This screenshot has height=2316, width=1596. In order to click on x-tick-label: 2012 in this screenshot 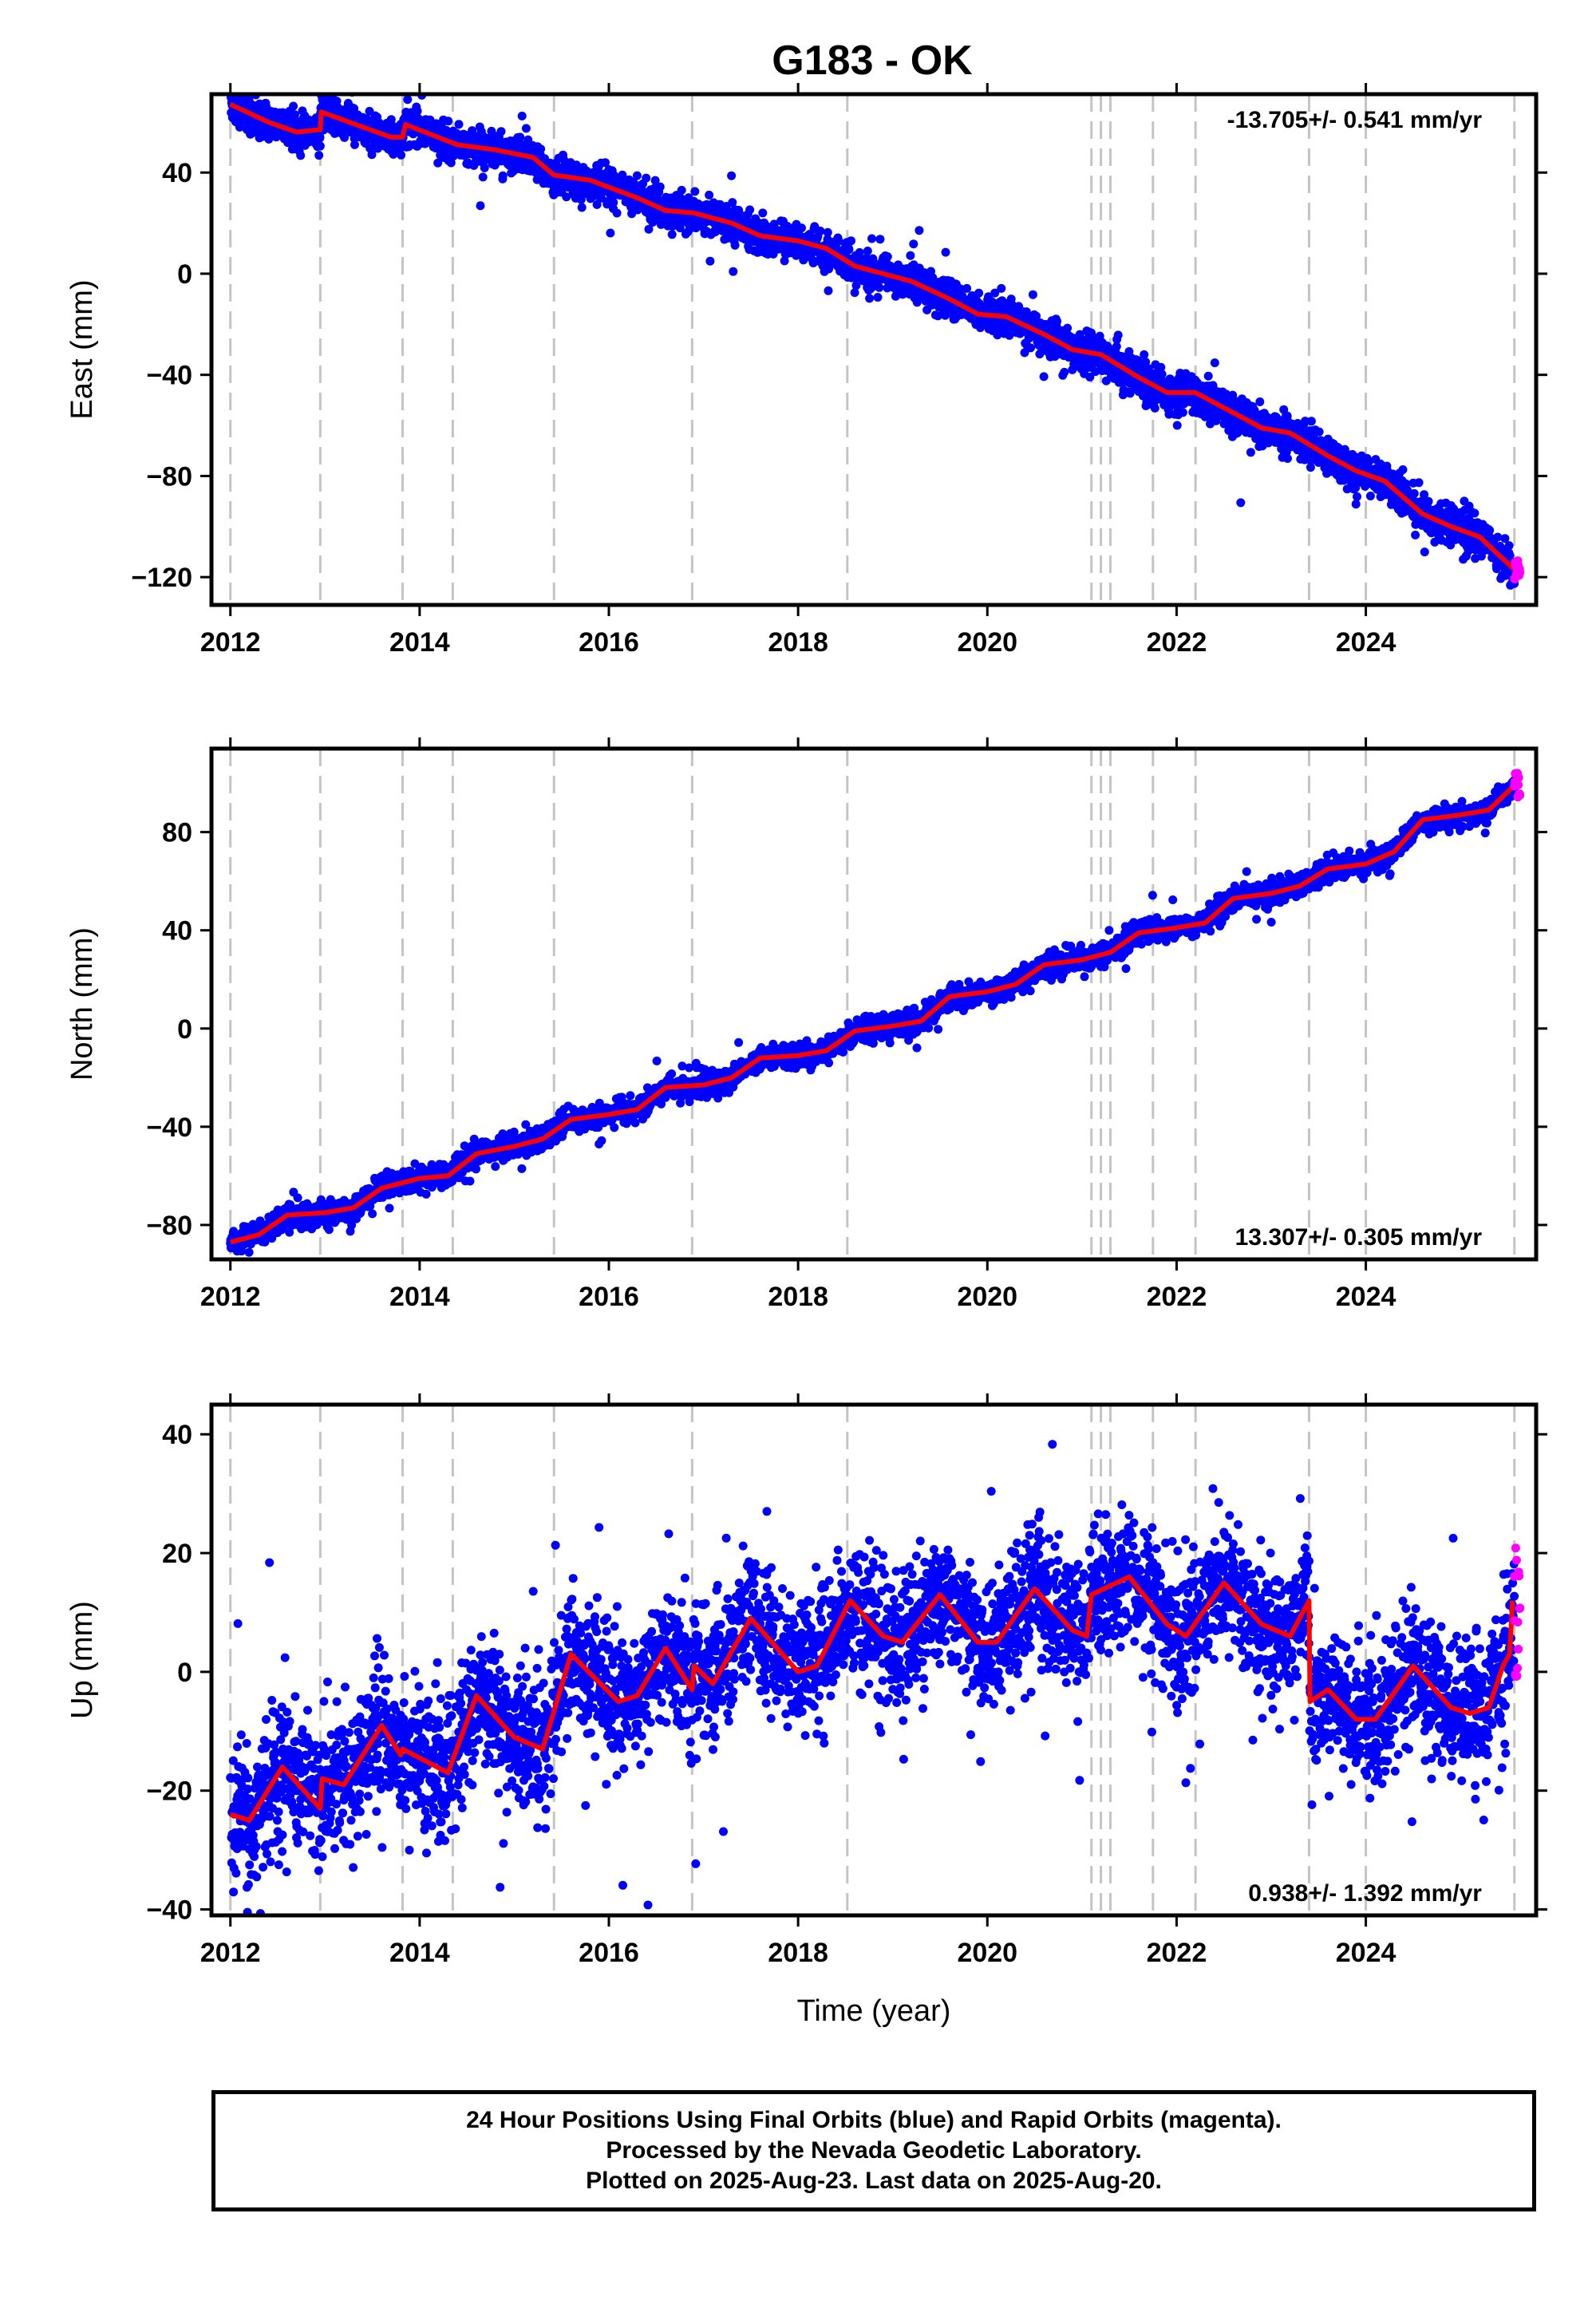, I will do `click(231, 642)`.